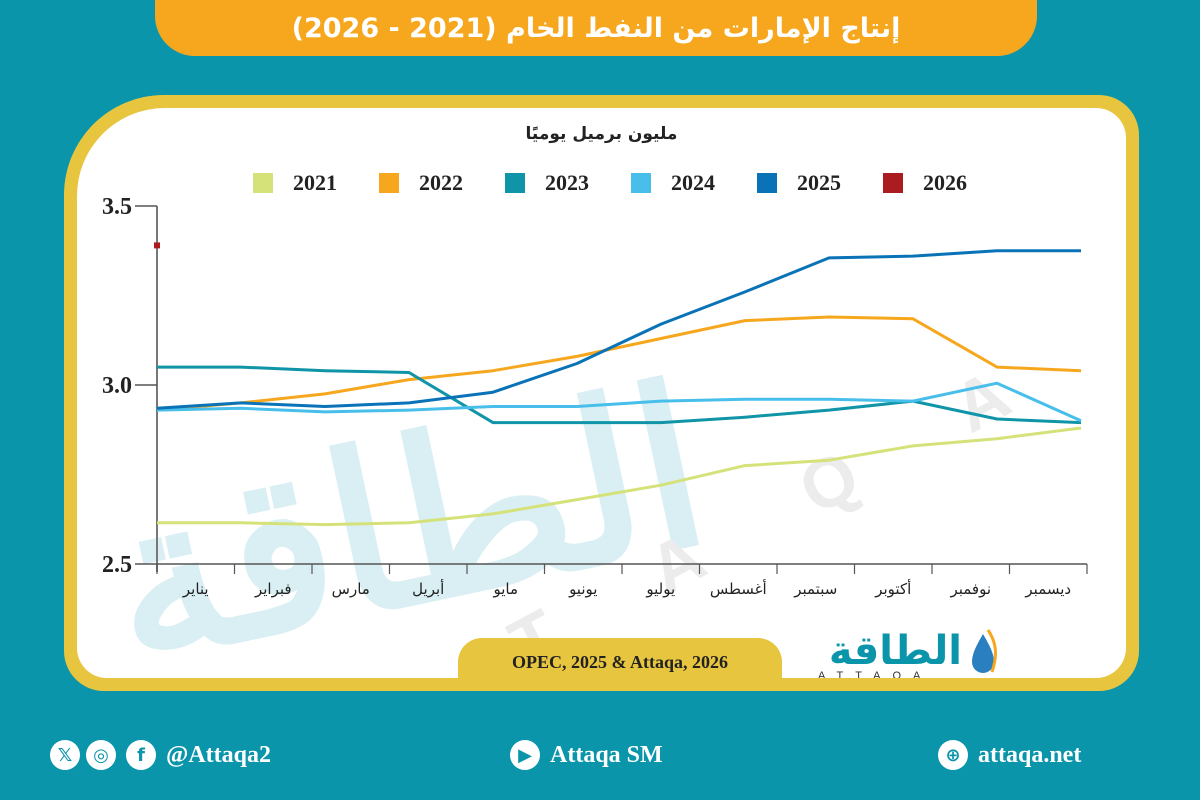 The height and width of the screenshot is (800, 1200). What do you see at coordinates (738, 588) in the screenshot?
I see `svg-text: أغسطس` at bounding box center [738, 588].